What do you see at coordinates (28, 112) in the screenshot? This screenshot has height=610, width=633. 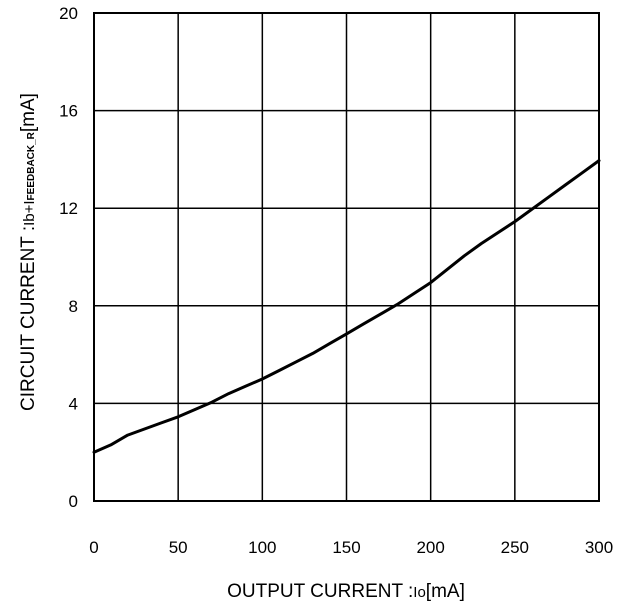 I see `y-axis-title-unit: [mA]` at bounding box center [28, 112].